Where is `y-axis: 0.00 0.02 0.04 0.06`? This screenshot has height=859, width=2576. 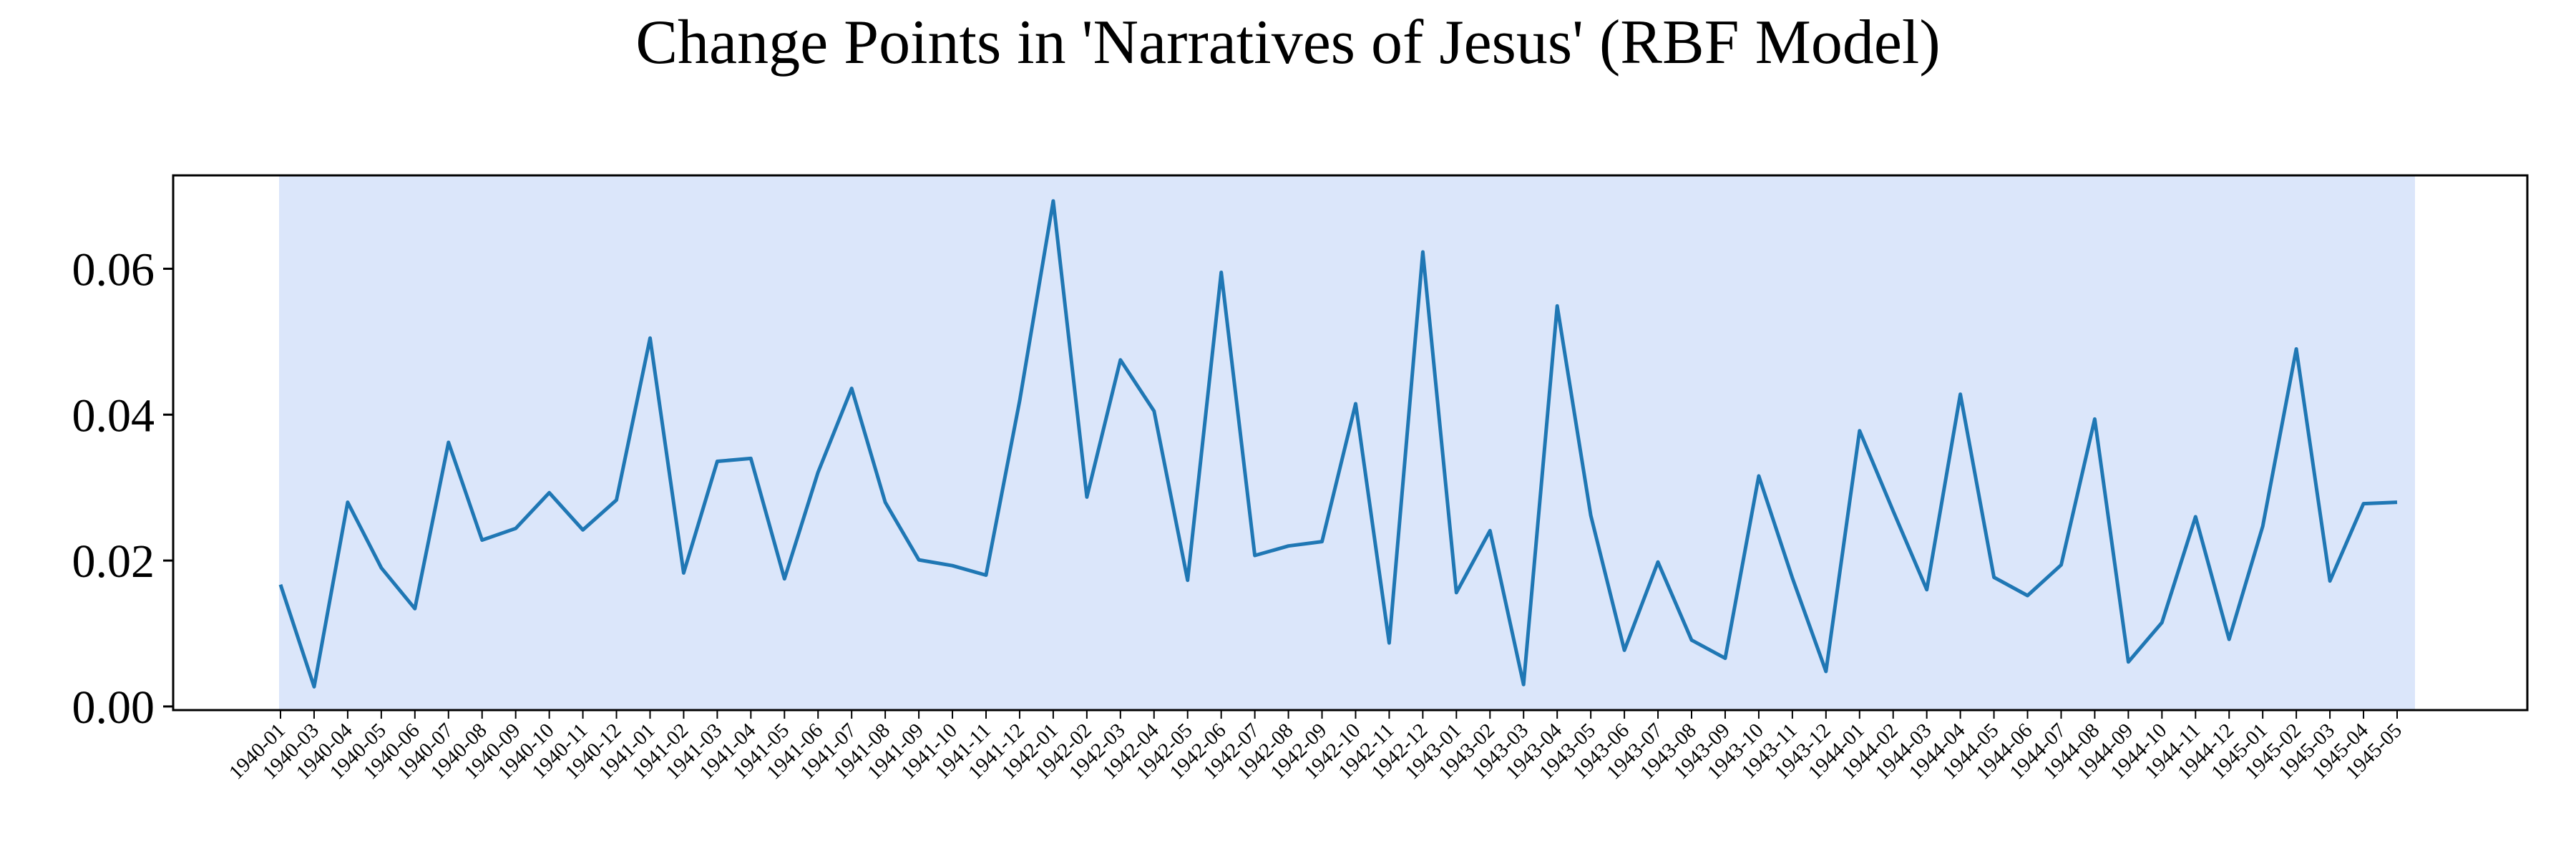
y-axis: 0.00 0.02 0.04 0.06 is located at coordinates (122, 488).